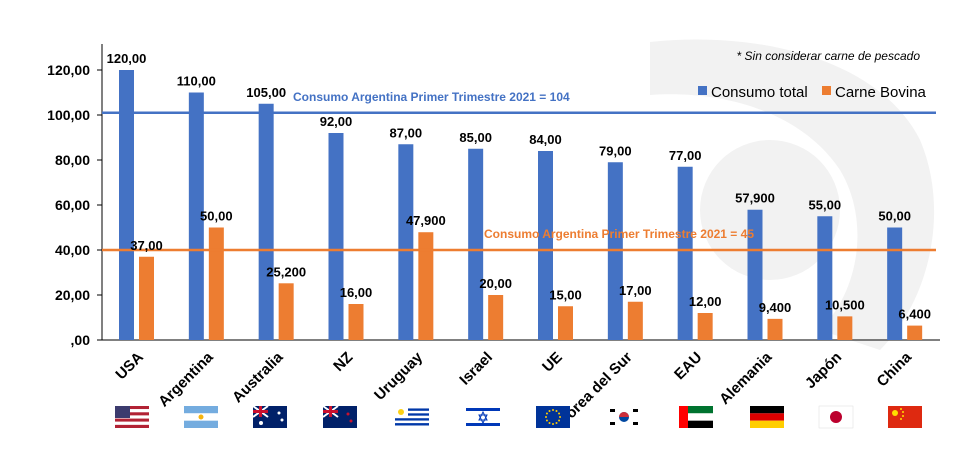 Image resolution: width=974 pixels, height=452 pixels. I want to click on data-label: 15,00, so click(565, 294).